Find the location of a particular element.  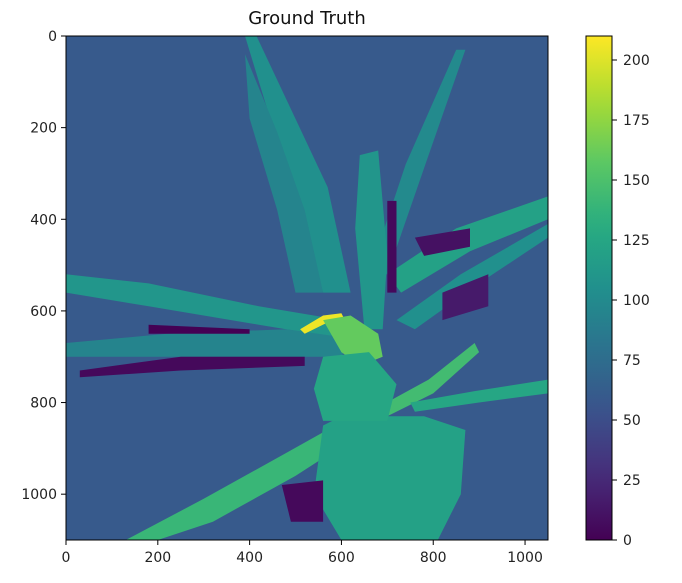

y-tick-label: 200 is located at coordinates (43, 129).